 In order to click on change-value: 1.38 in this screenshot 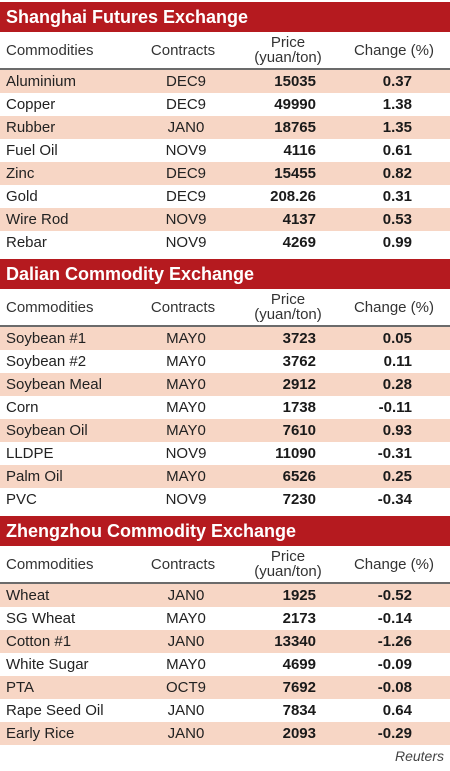, I will do `click(397, 104)`.